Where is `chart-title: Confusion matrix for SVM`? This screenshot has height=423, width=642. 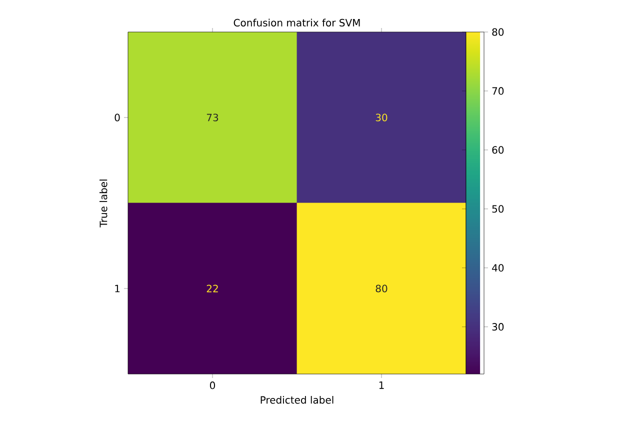 chart-title: Confusion matrix for SVM is located at coordinates (297, 22).